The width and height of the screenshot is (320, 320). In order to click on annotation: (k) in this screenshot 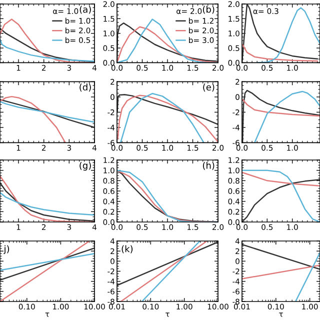, I will do `click(127, 249)`.